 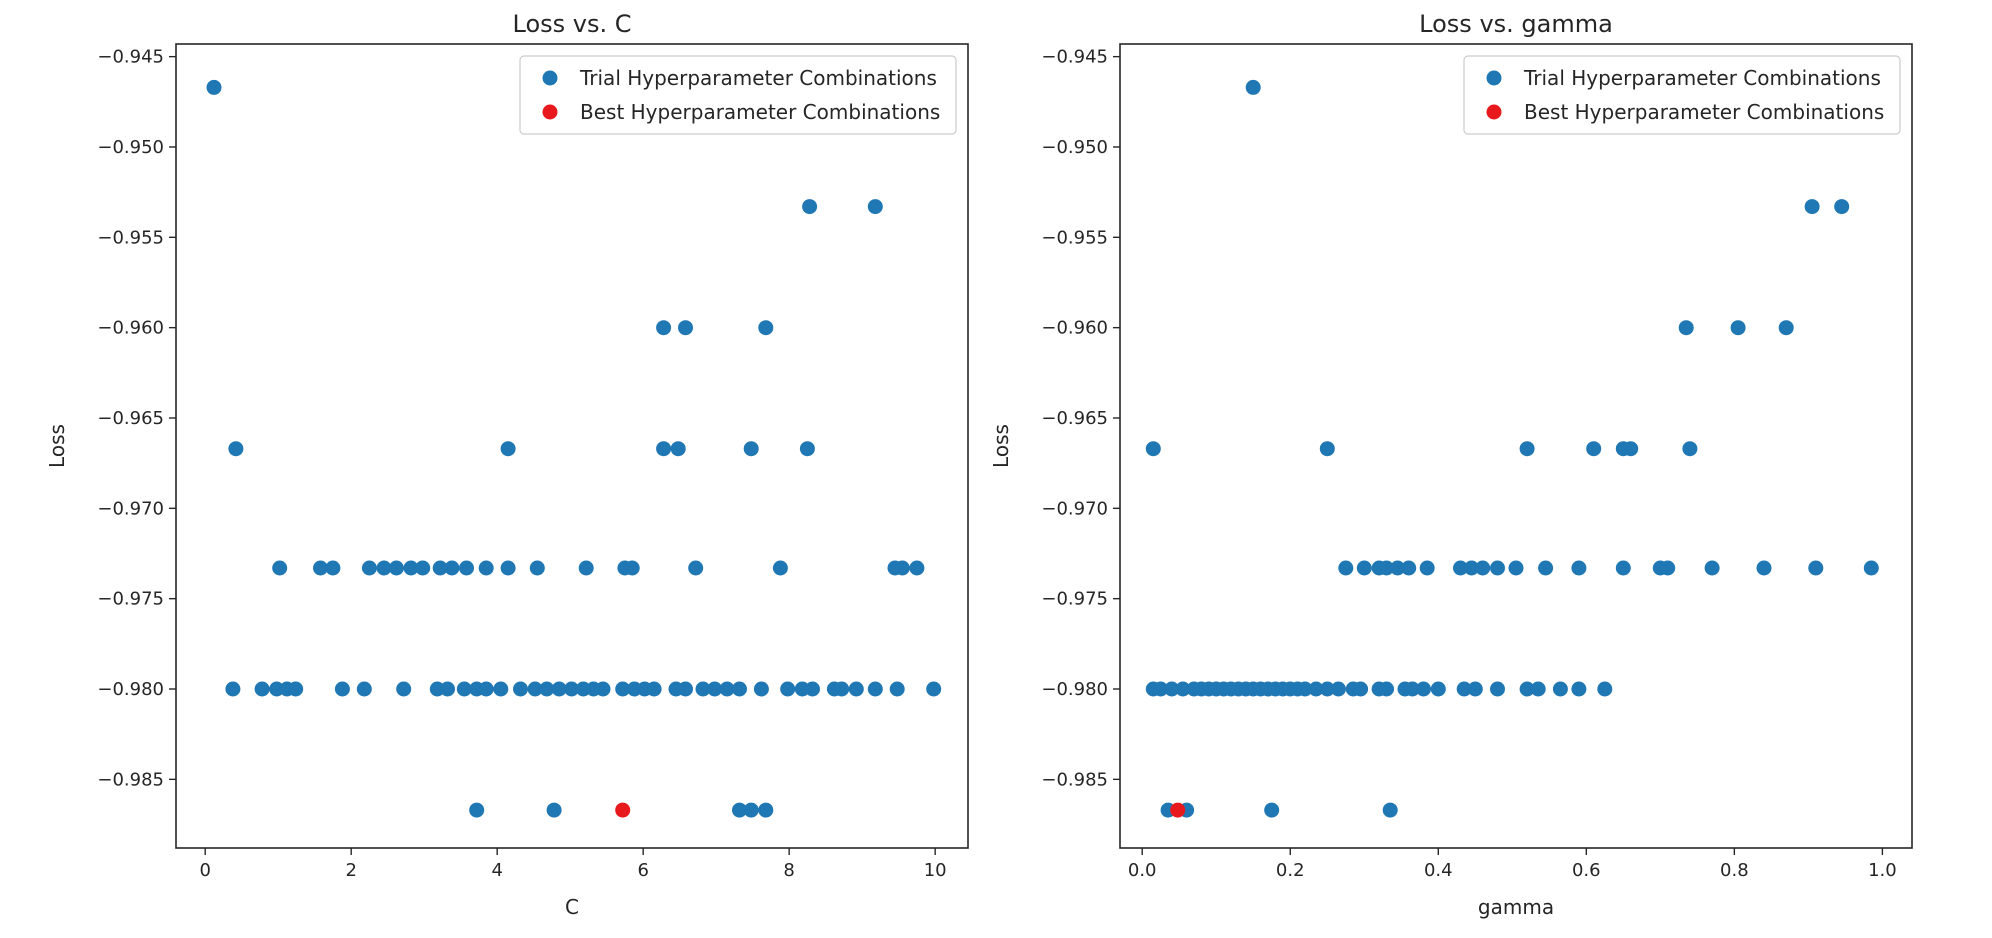 What do you see at coordinates (130, 599) in the screenshot?
I see `y-tick-label: −0.975` at bounding box center [130, 599].